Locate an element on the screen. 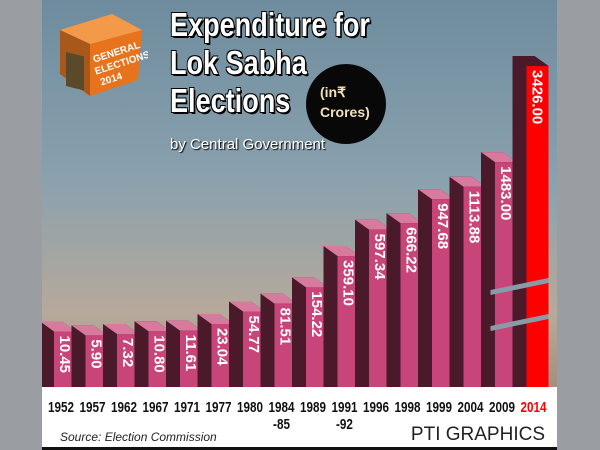 The image size is (600, 450). bar-value-label: 11.61 is located at coordinates (190, 353).